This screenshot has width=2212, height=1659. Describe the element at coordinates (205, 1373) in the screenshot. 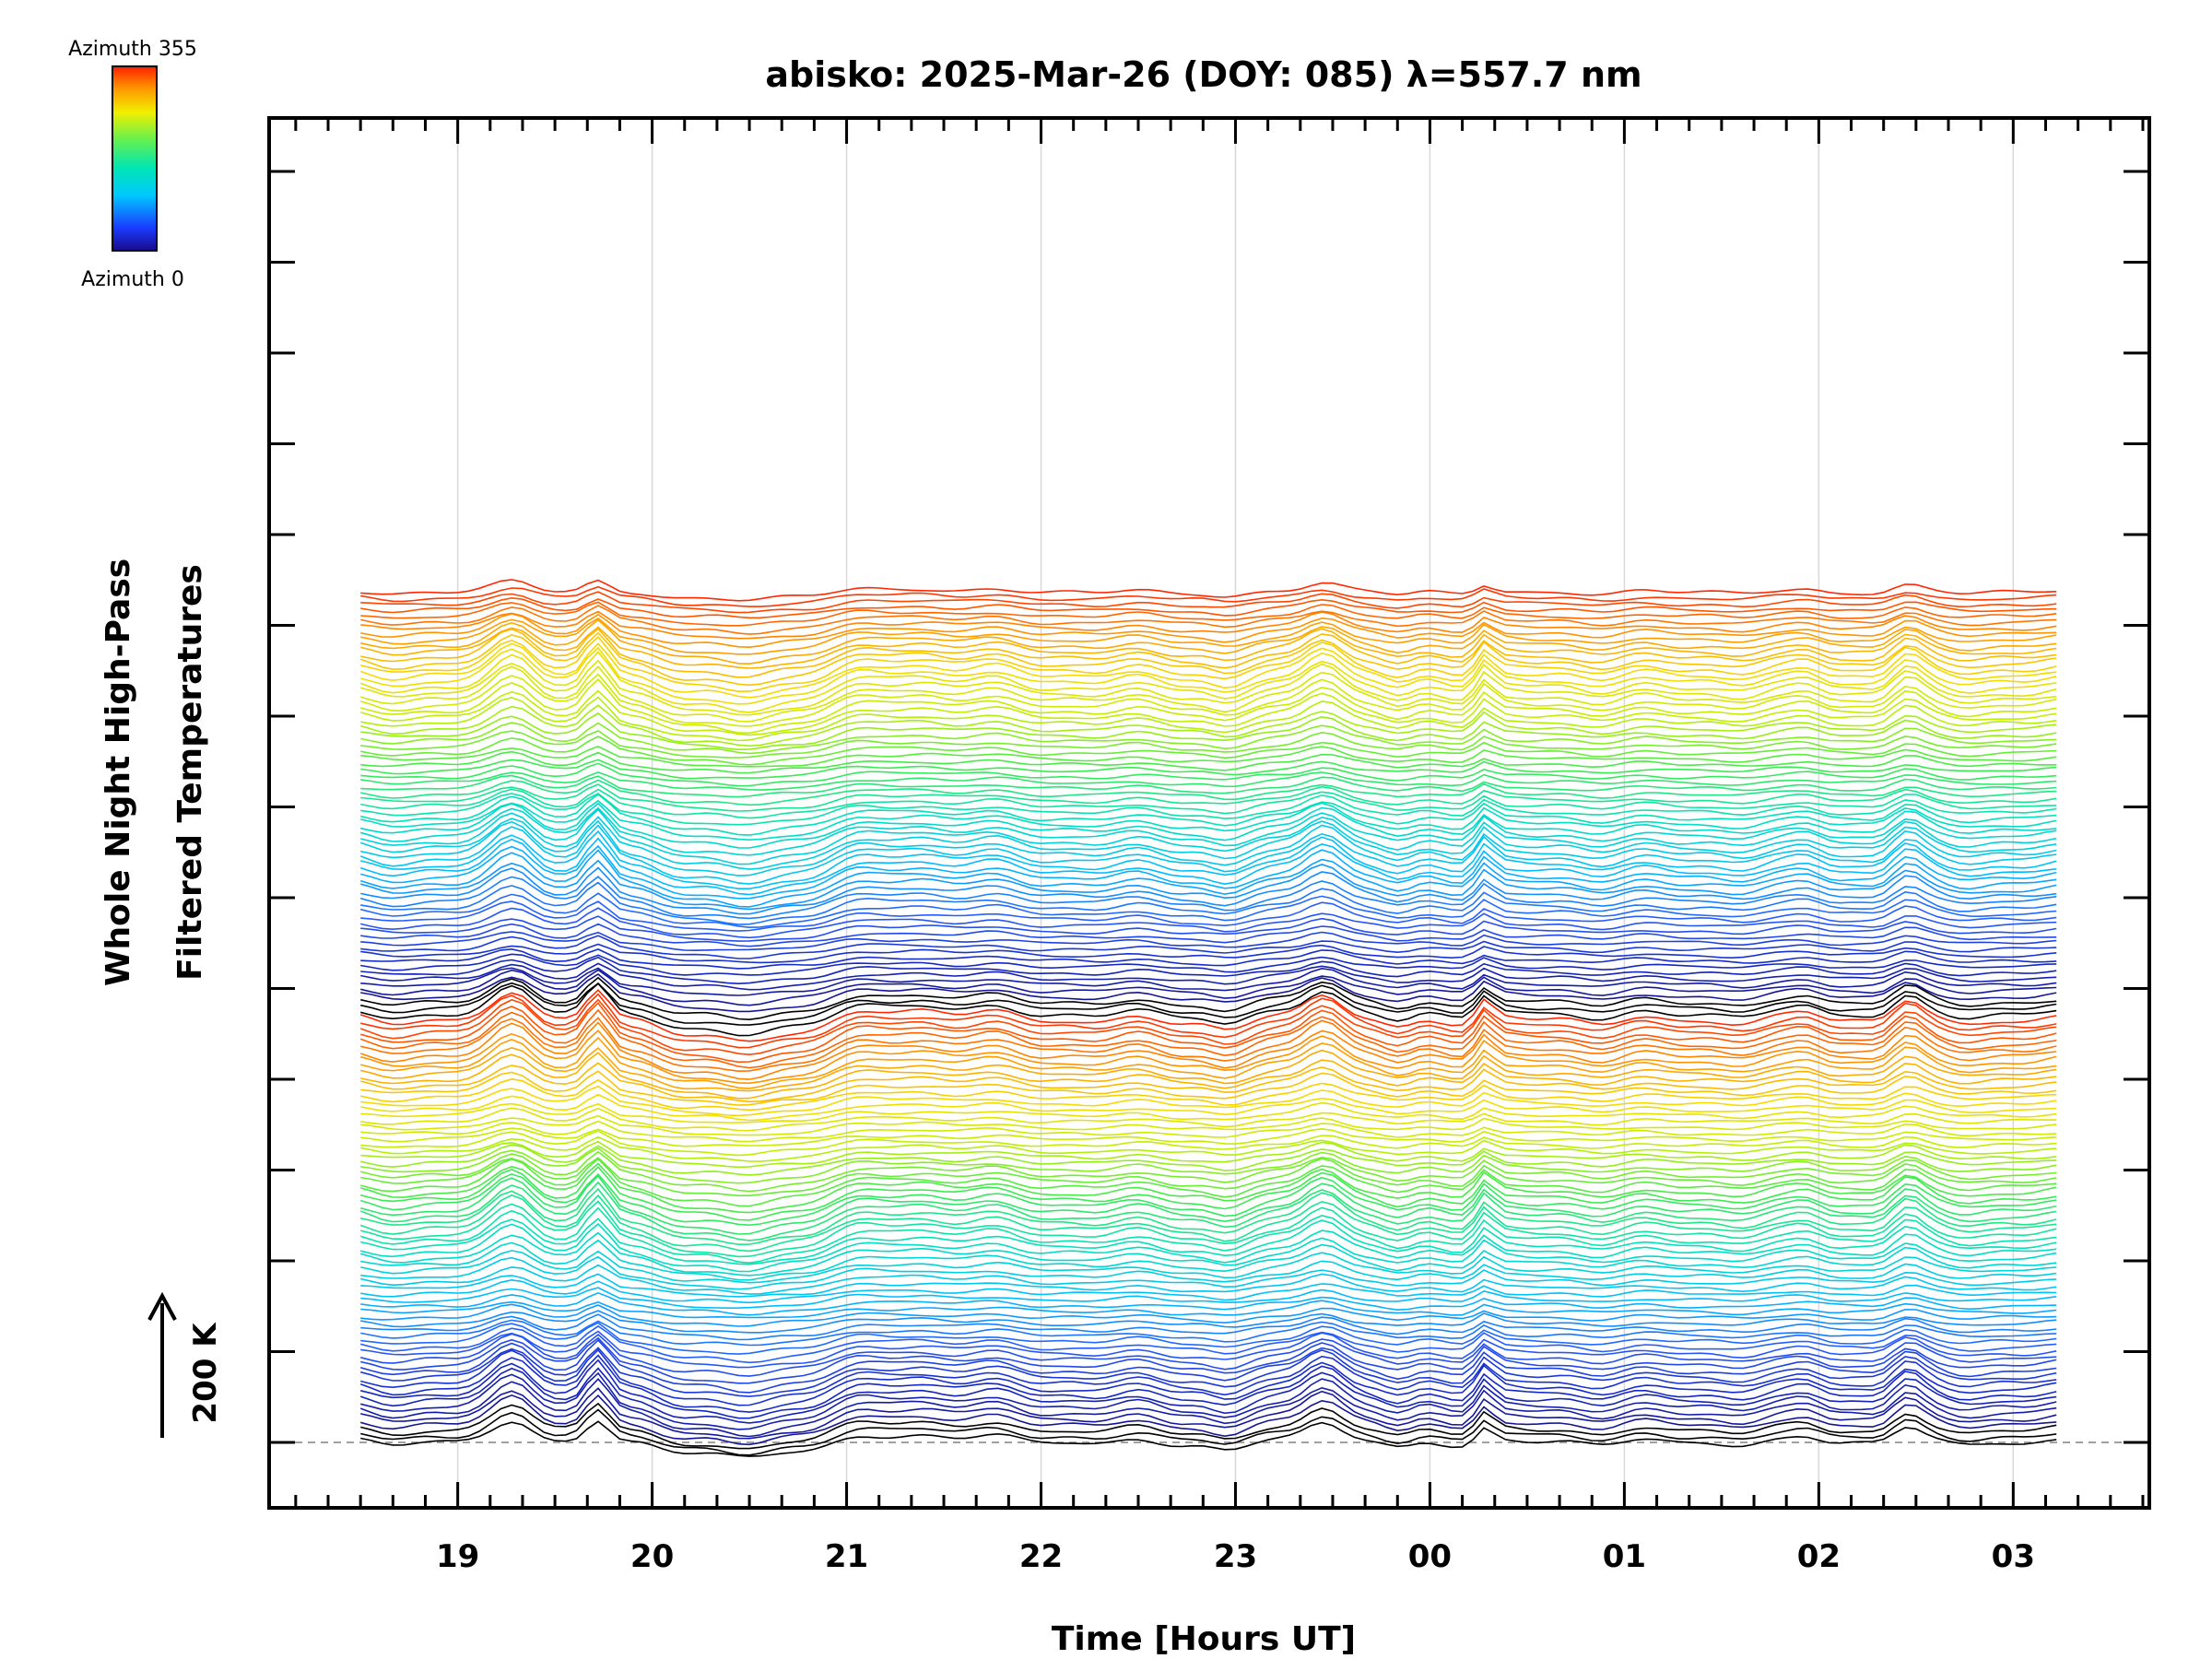

I see `scale-bar-label: 200 K` at that location.